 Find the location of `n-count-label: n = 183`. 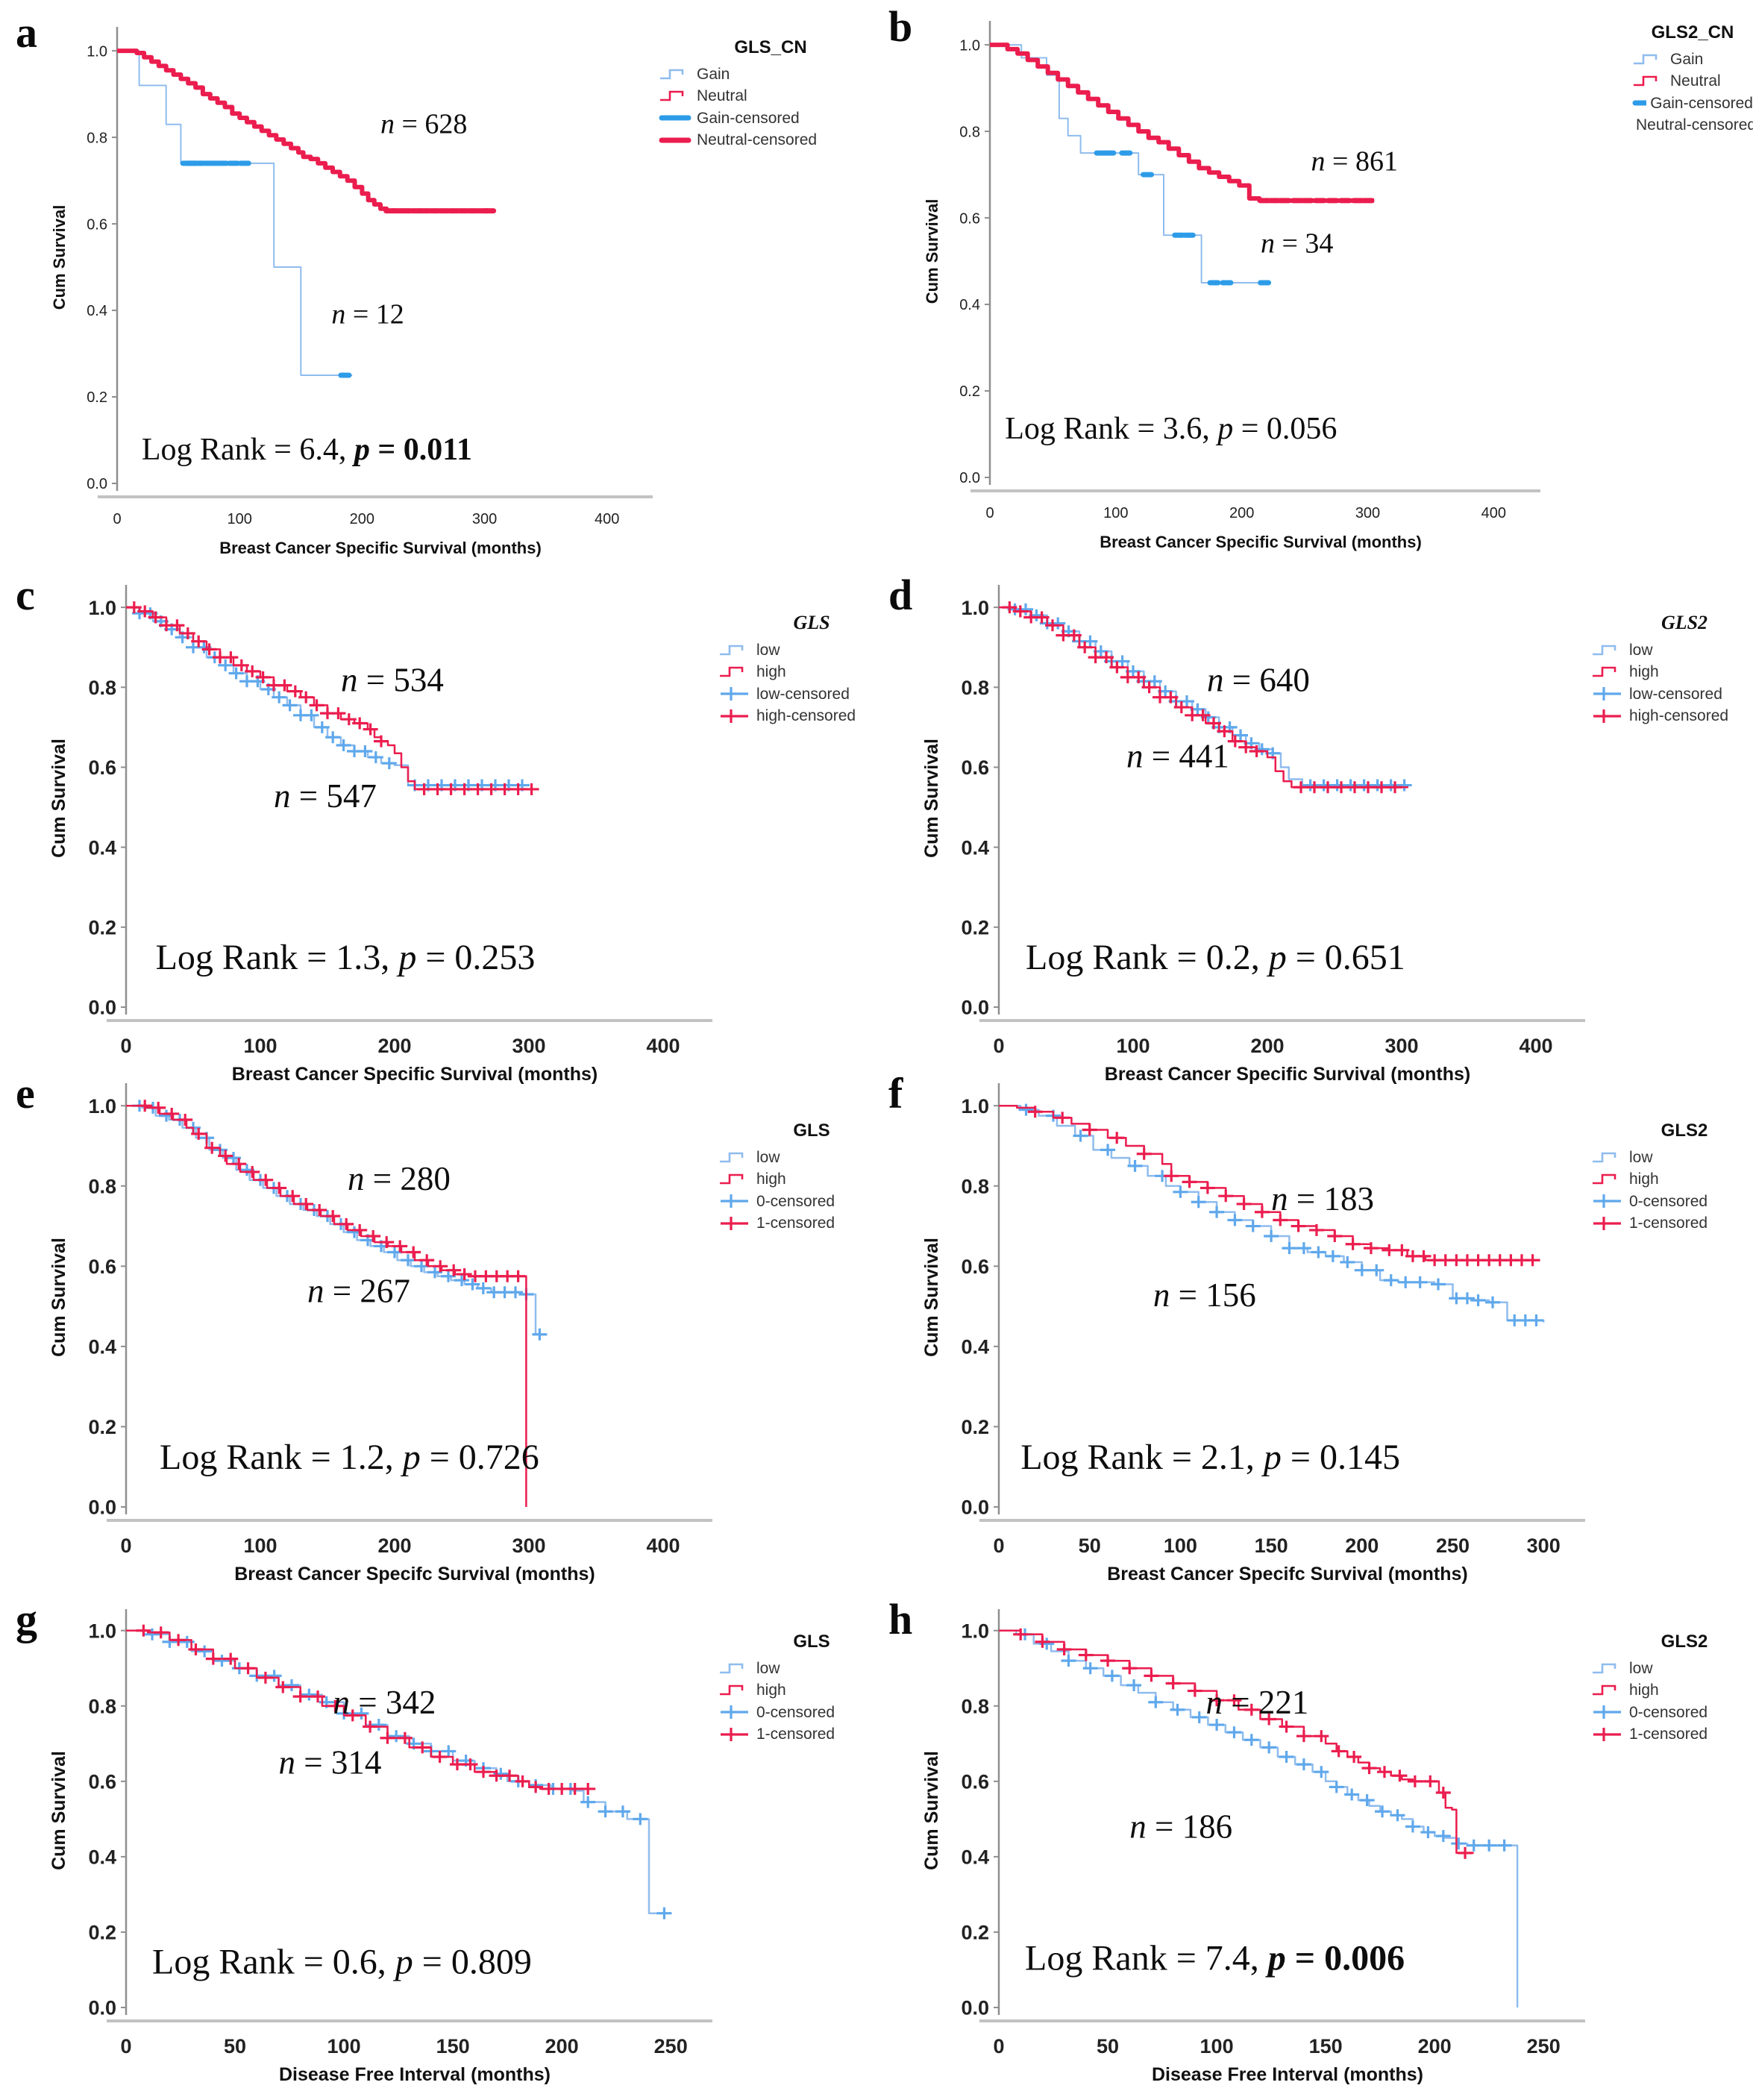

n-count-label: n = 183 is located at coordinates (1322, 1198).